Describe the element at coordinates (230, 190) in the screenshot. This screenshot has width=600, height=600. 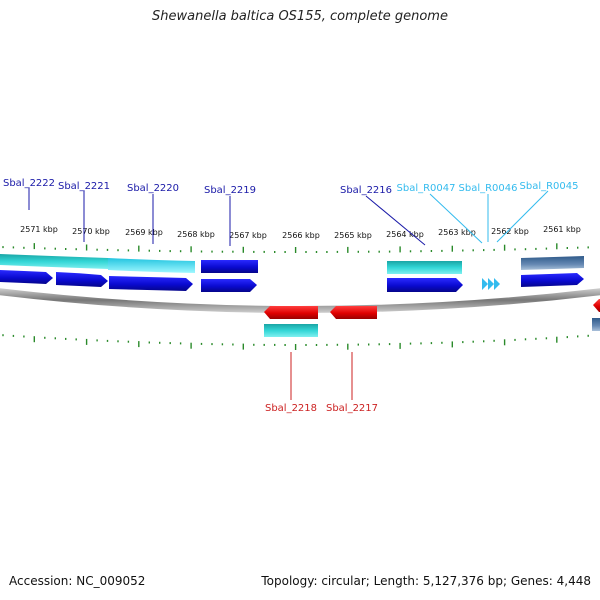
I see `gene-label-sbal-2219: Sbal_2219` at that location.